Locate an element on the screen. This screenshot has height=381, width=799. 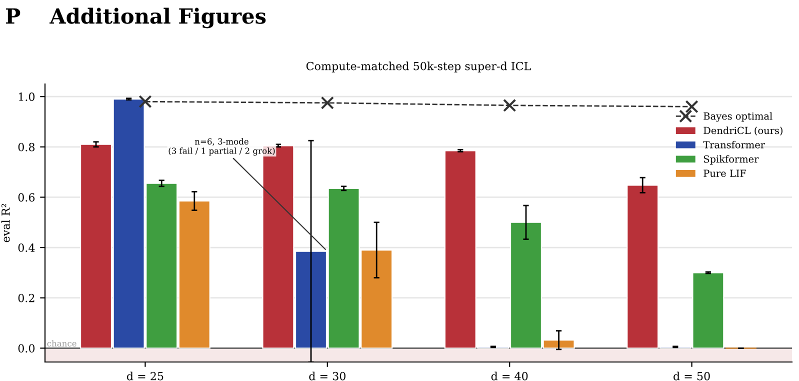
annotation: n=6, 3-mode (3 fail / 1 partial / 2 grok) is located at coordinates (221, 147).